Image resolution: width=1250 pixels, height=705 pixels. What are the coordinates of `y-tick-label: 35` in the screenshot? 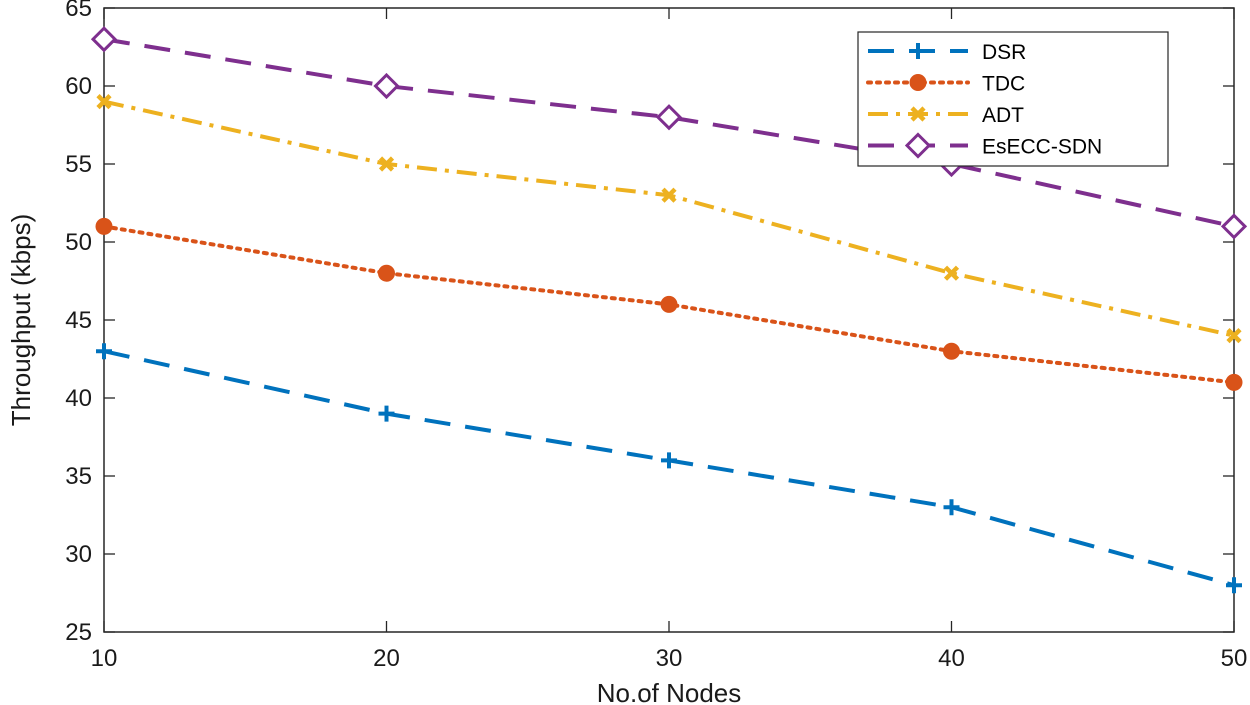 It's located at (78, 476).